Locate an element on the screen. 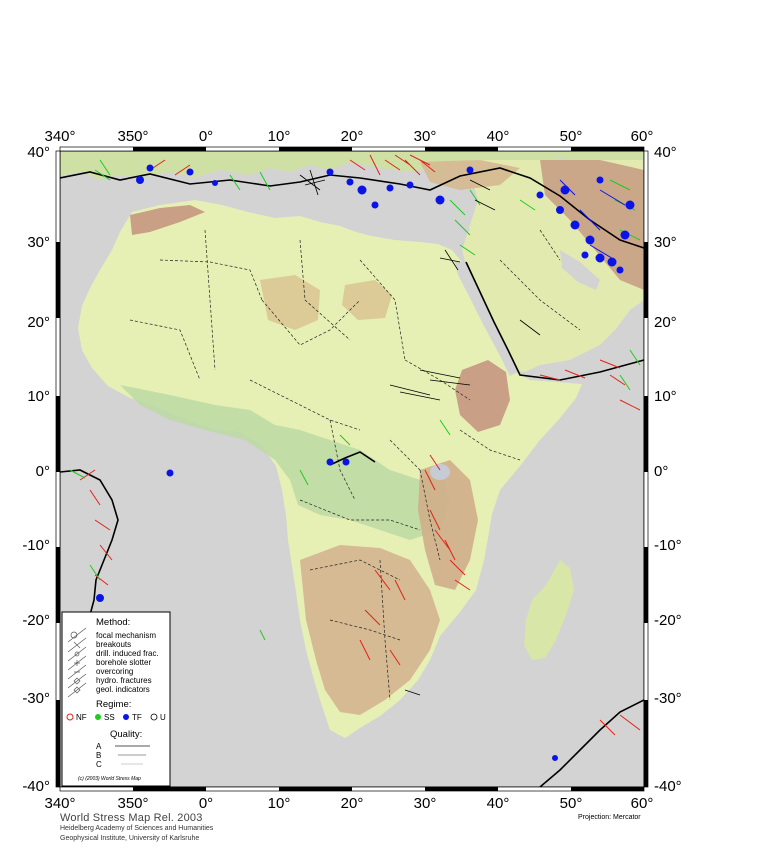 The width and height of the screenshot is (761, 864). lat-label-right: 20° is located at coordinates (665, 322).